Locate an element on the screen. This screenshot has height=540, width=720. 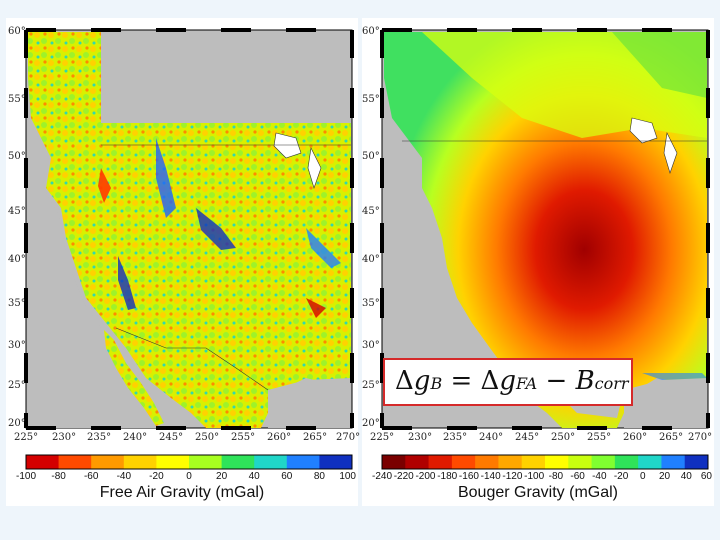
lon-label-225: 225° is located at coordinates (26, 437).